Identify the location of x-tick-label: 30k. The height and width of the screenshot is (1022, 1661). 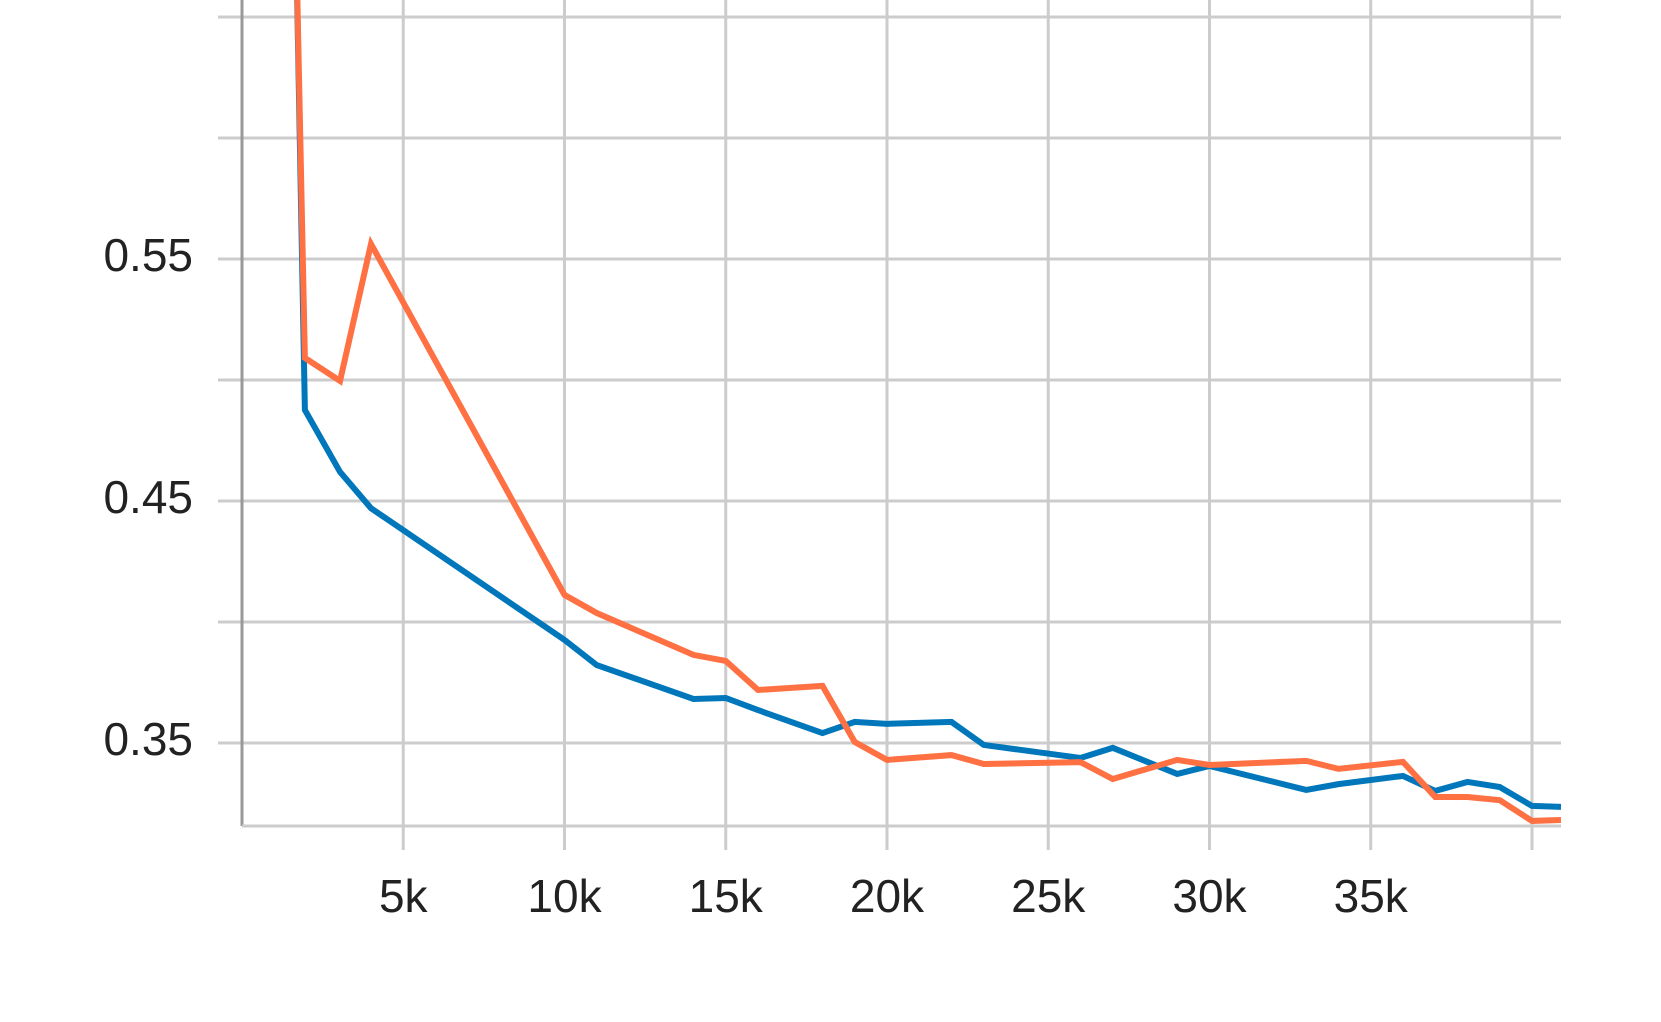
(1209, 896).